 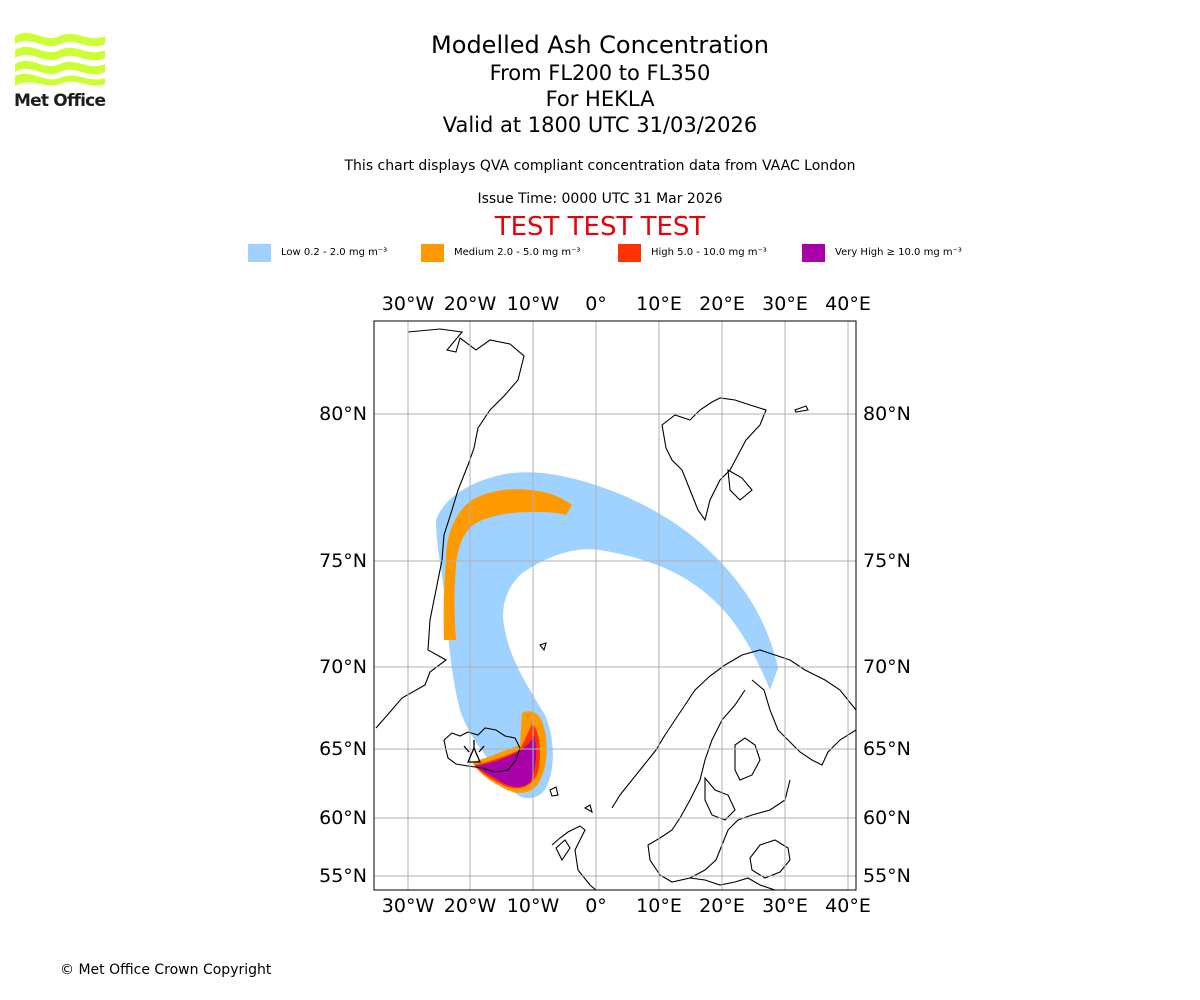 I want to click on lon-labels-bottom: 30°W 20°W 10°W 0° 10°E 20°E 30°E 40°E, so click(x=626, y=906).